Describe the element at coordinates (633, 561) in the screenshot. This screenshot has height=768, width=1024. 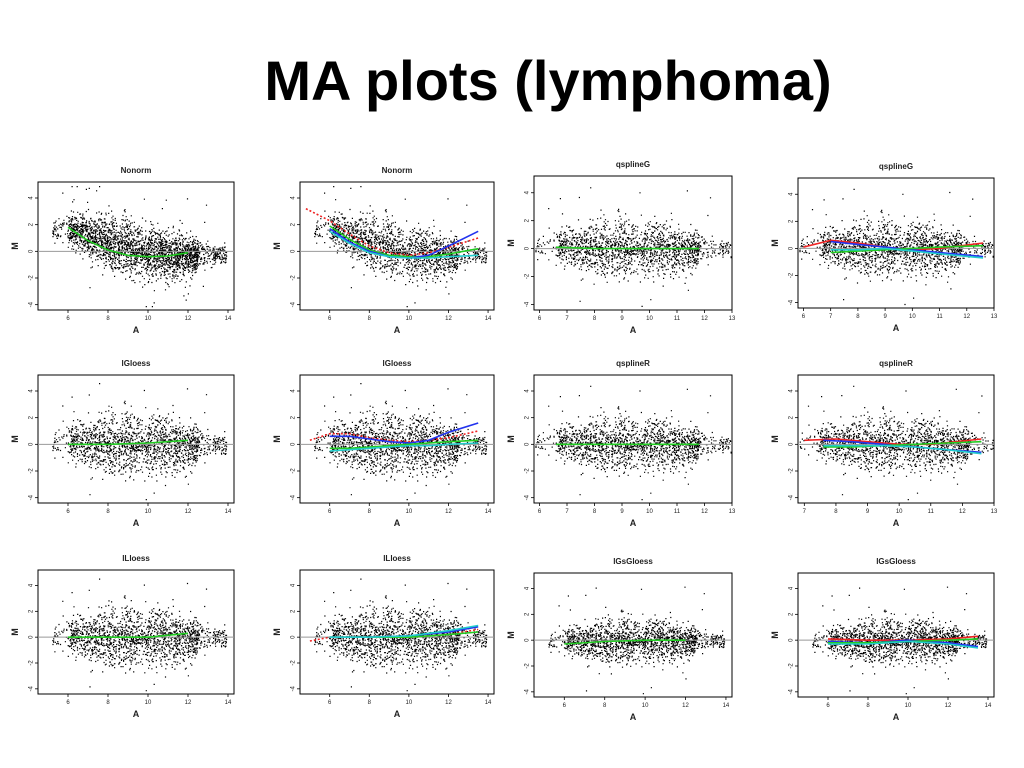
I see `plot-title: lGsGloess` at that location.